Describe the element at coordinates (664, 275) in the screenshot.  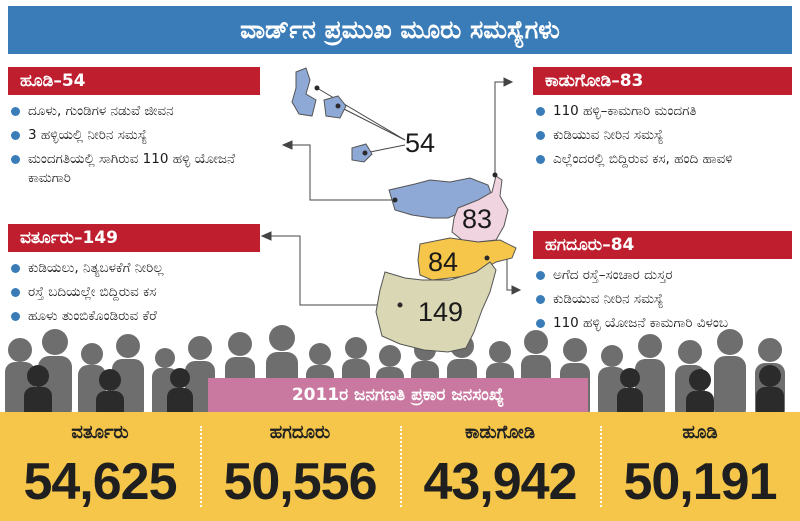
I see `list-item: ಅಗೆದ ರಸ್ತೆ–ಸಂಚಾರ ದುಸ್ತರ` at that location.